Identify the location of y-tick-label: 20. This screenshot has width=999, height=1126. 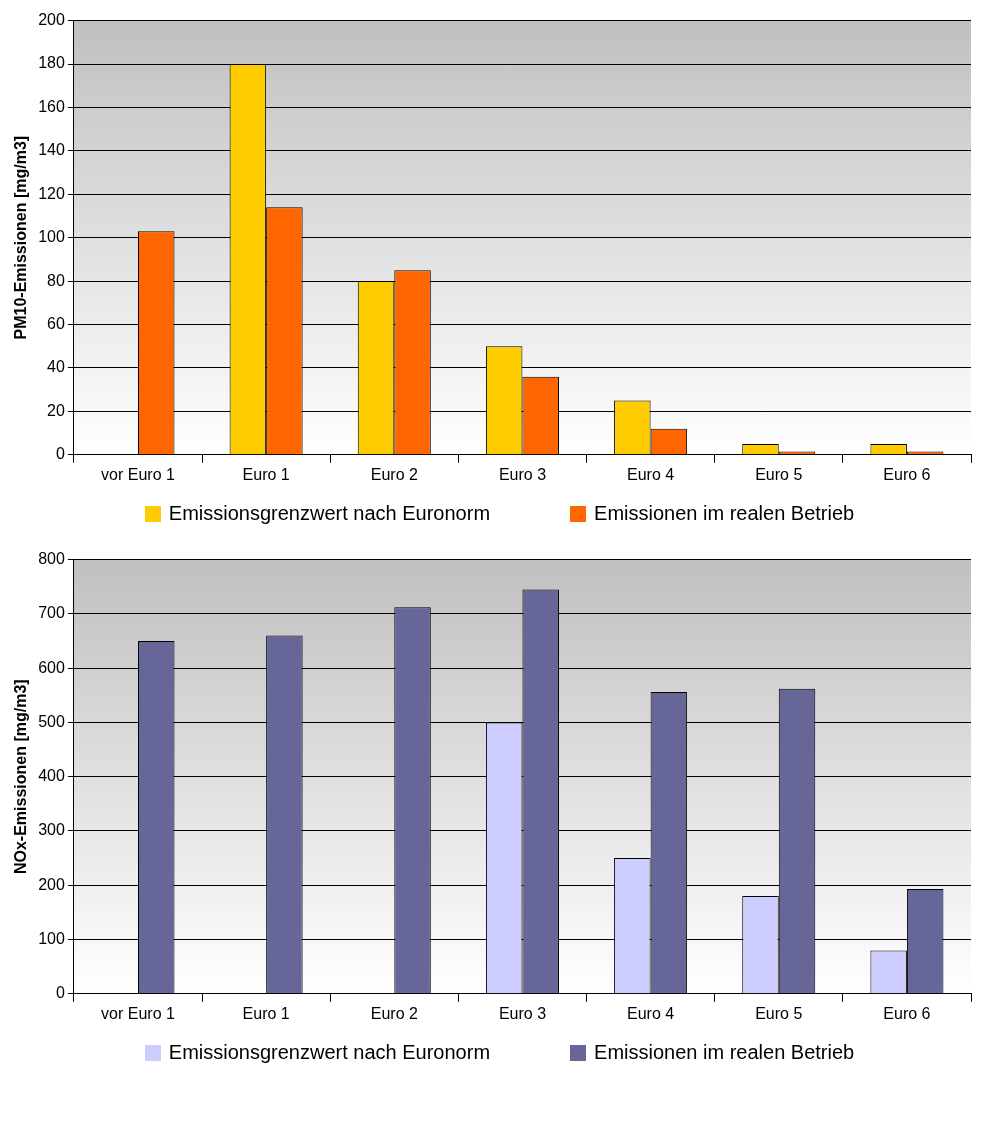
(56, 410).